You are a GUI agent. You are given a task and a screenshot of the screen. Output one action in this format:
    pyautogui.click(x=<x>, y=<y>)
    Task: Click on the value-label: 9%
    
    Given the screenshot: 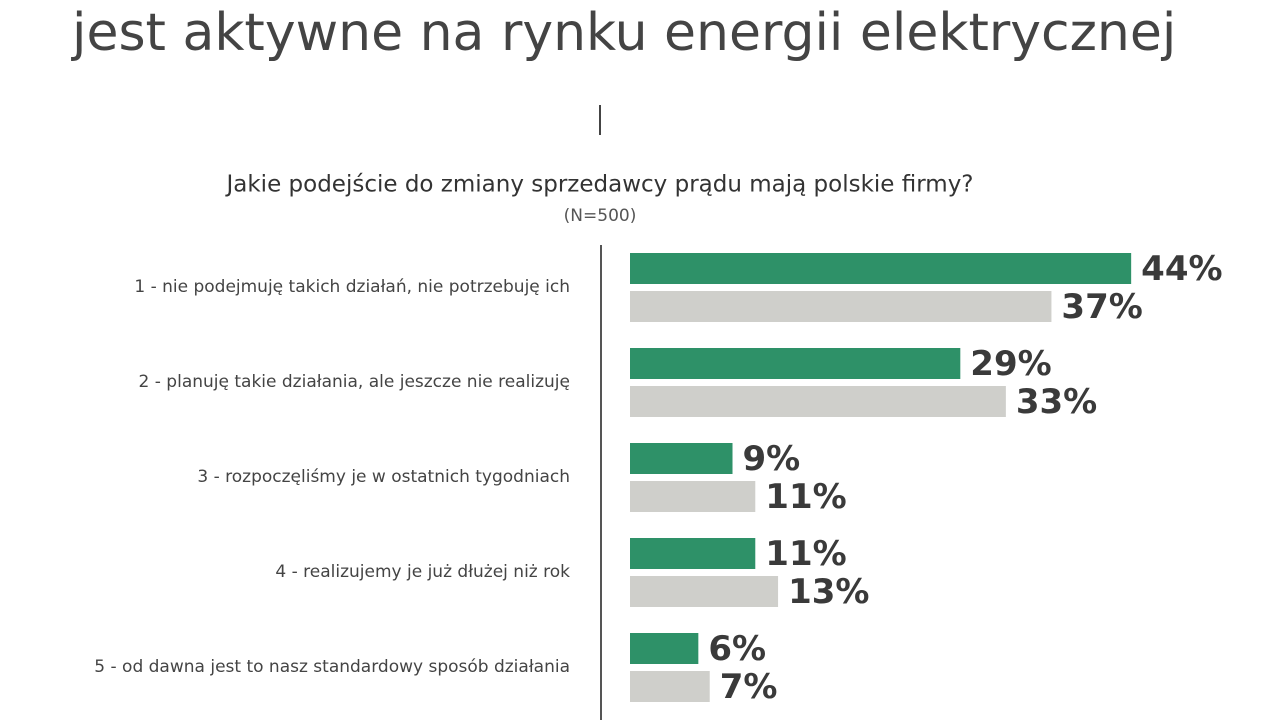 What is the action you would take?
    pyautogui.click(x=772, y=459)
    